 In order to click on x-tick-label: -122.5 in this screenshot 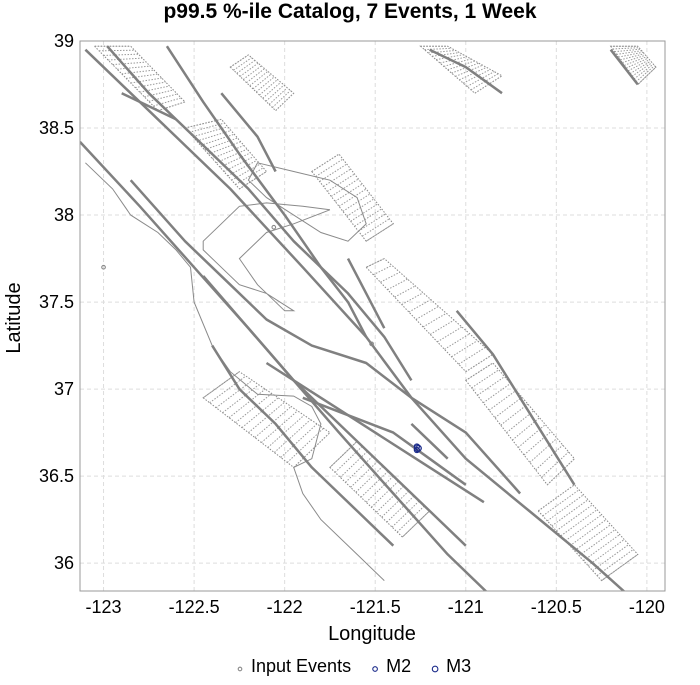, I will do `click(194, 607)`.